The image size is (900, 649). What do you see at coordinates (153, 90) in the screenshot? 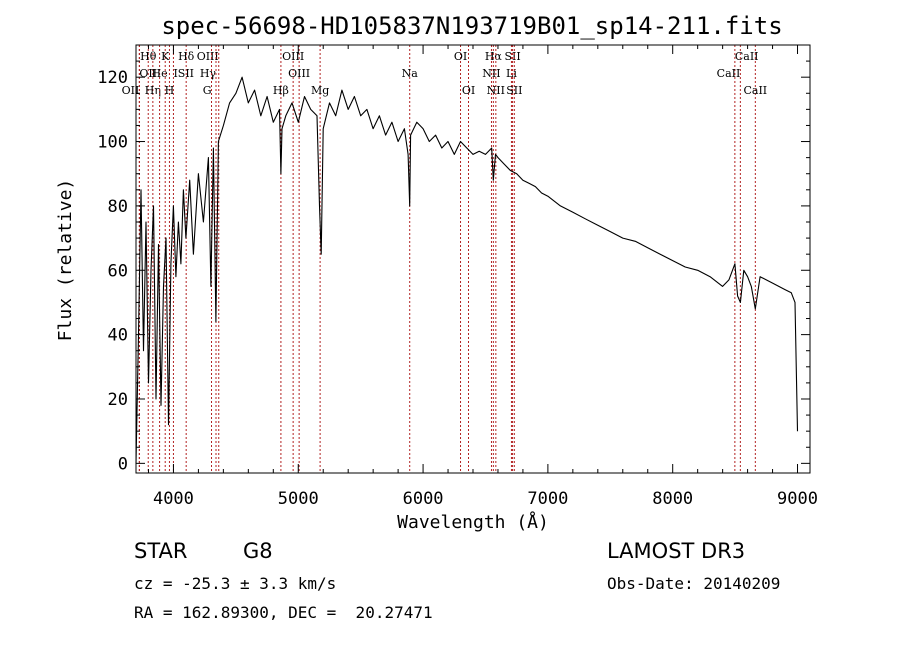
I see `spectral-line-label: Hη` at bounding box center [153, 90].